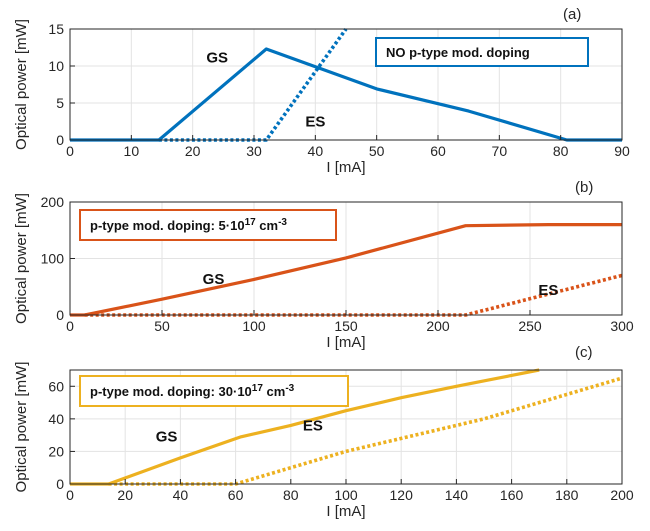 Image resolution: width=650 pixels, height=531 pixels. Describe the element at coordinates (56, 419) in the screenshot. I see `y-tick-label: 40` at that location.